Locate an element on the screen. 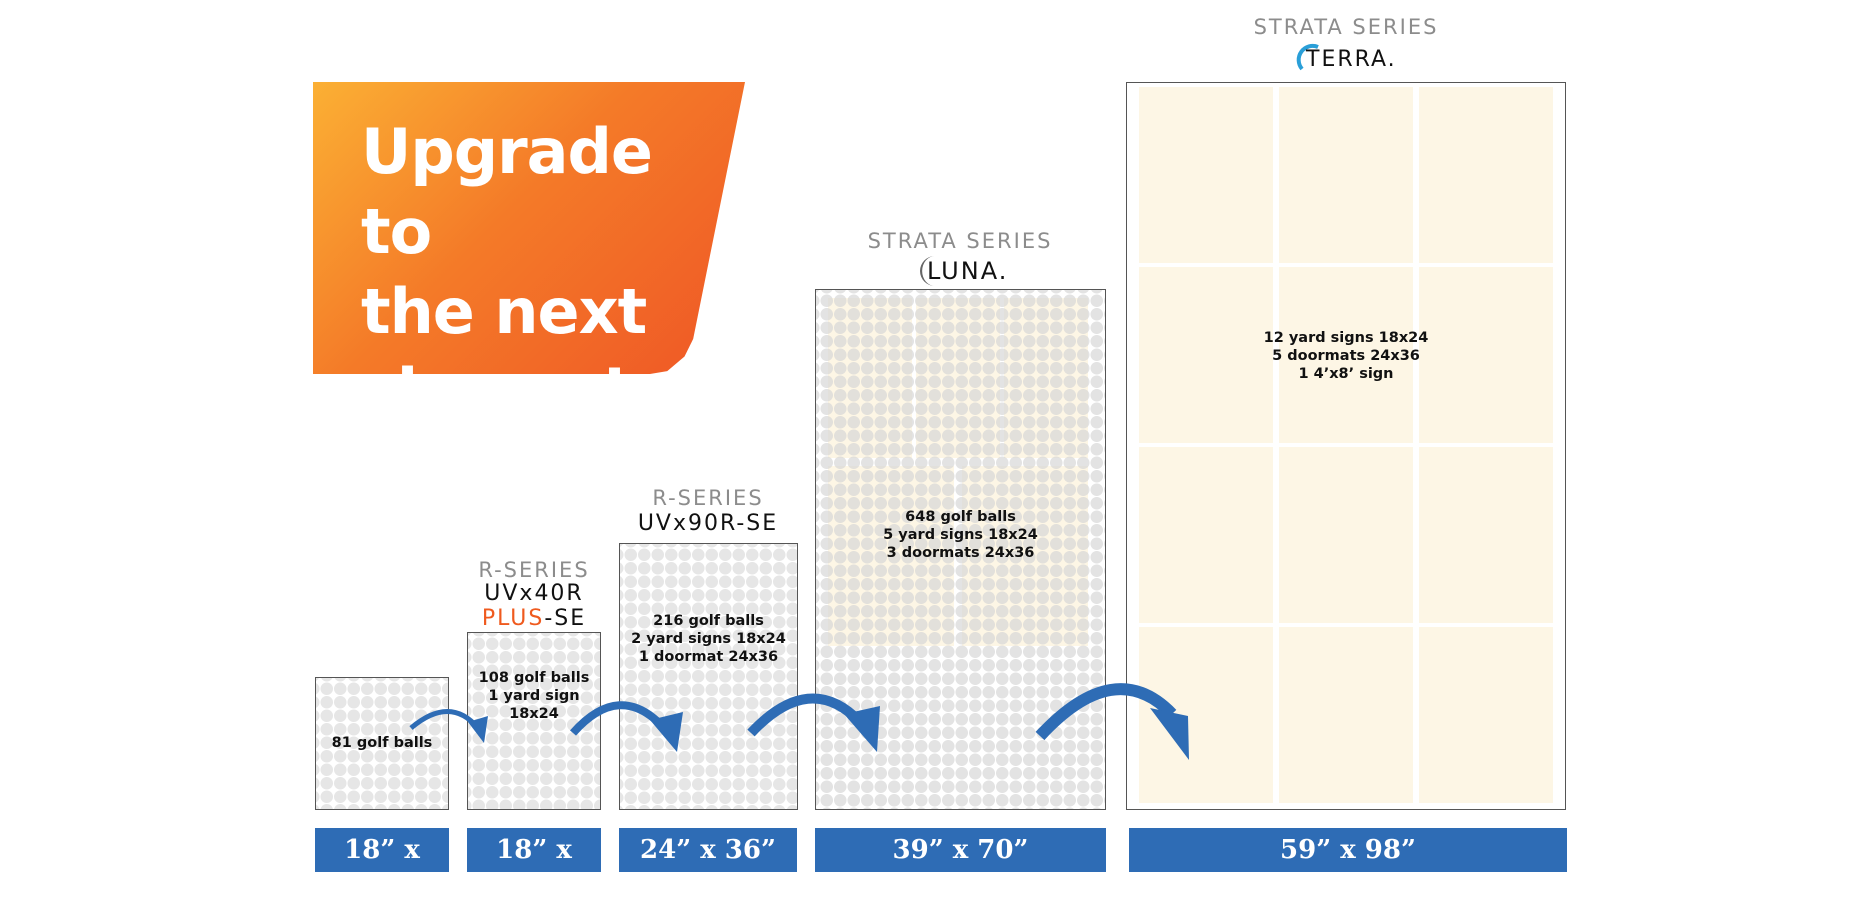 The image size is (1872, 916). capacity-line: 108 golf balls is located at coordinates (534, 678).